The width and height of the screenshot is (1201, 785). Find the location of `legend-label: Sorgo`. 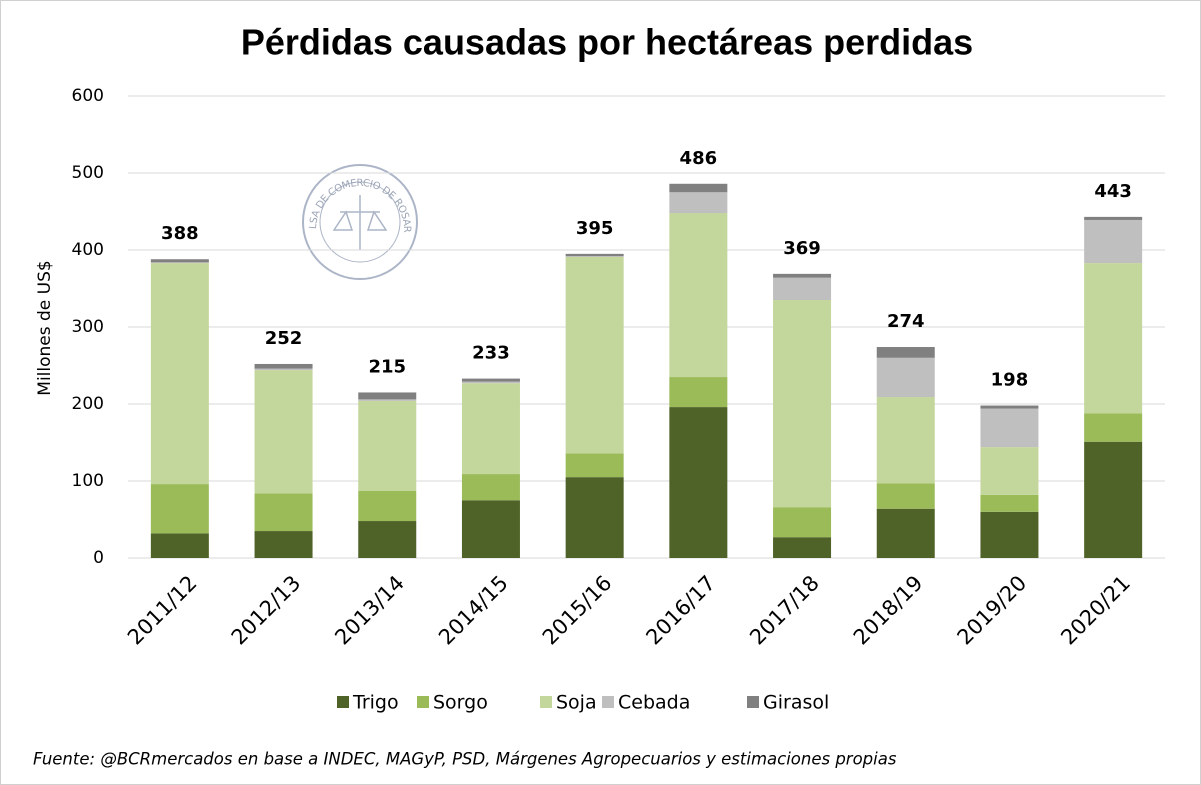

legend-label: Sorgo is located at coordinates (460, 703).